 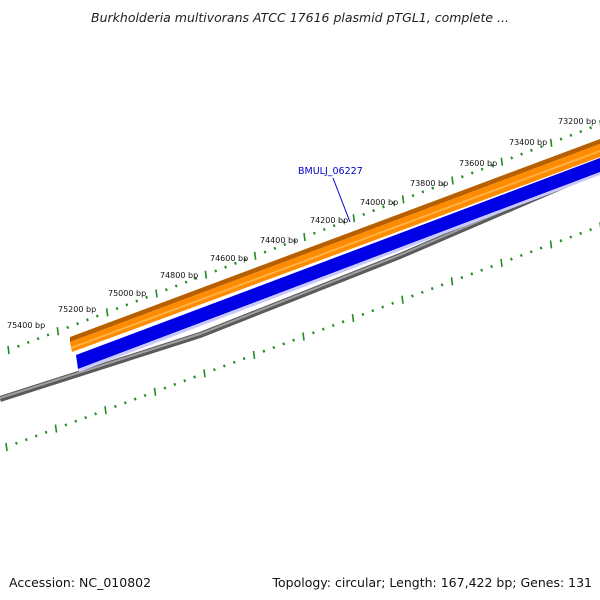 What do you see at coordinates (330, 171) in the screenshot?
I see `gene-label: BMULJ_06227` at bounding box center [330, 171].